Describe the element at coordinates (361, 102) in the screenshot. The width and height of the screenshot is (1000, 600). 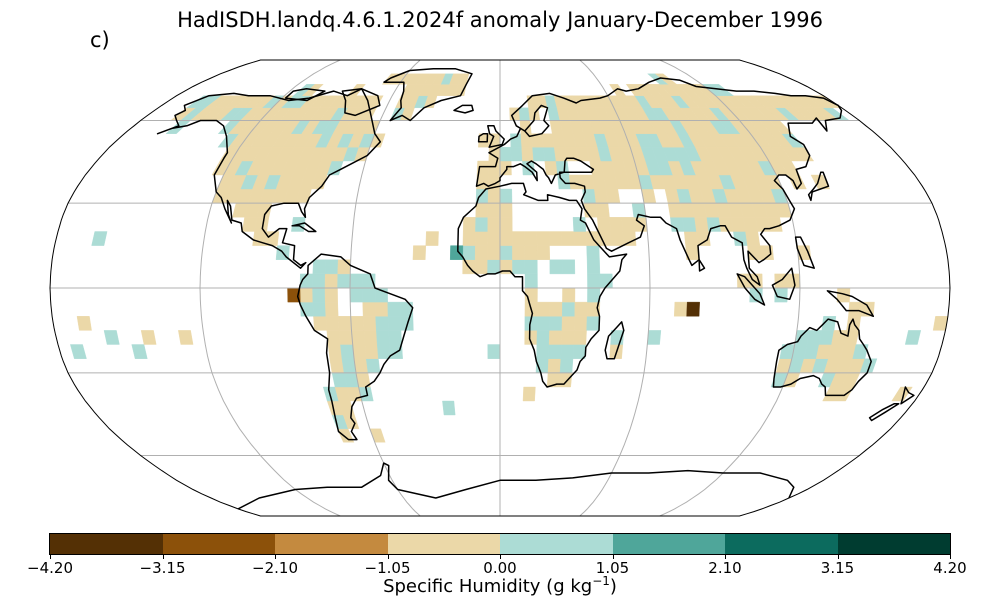
I see `coastline-baffin` at that location.